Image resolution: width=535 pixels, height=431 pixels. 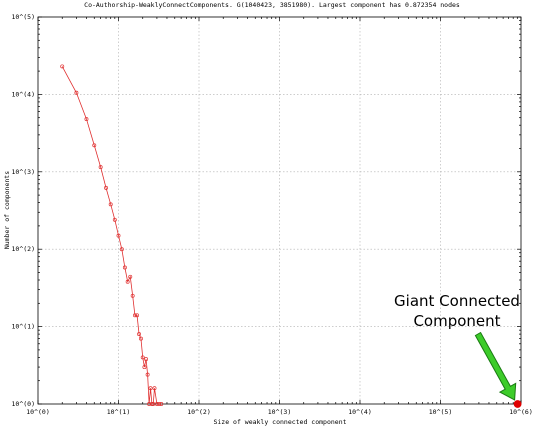 What do you see at coordinates (23, 17) in the screenshot?
I see `y-tick-label: 10^(5)` at bounding box center [23, 17].